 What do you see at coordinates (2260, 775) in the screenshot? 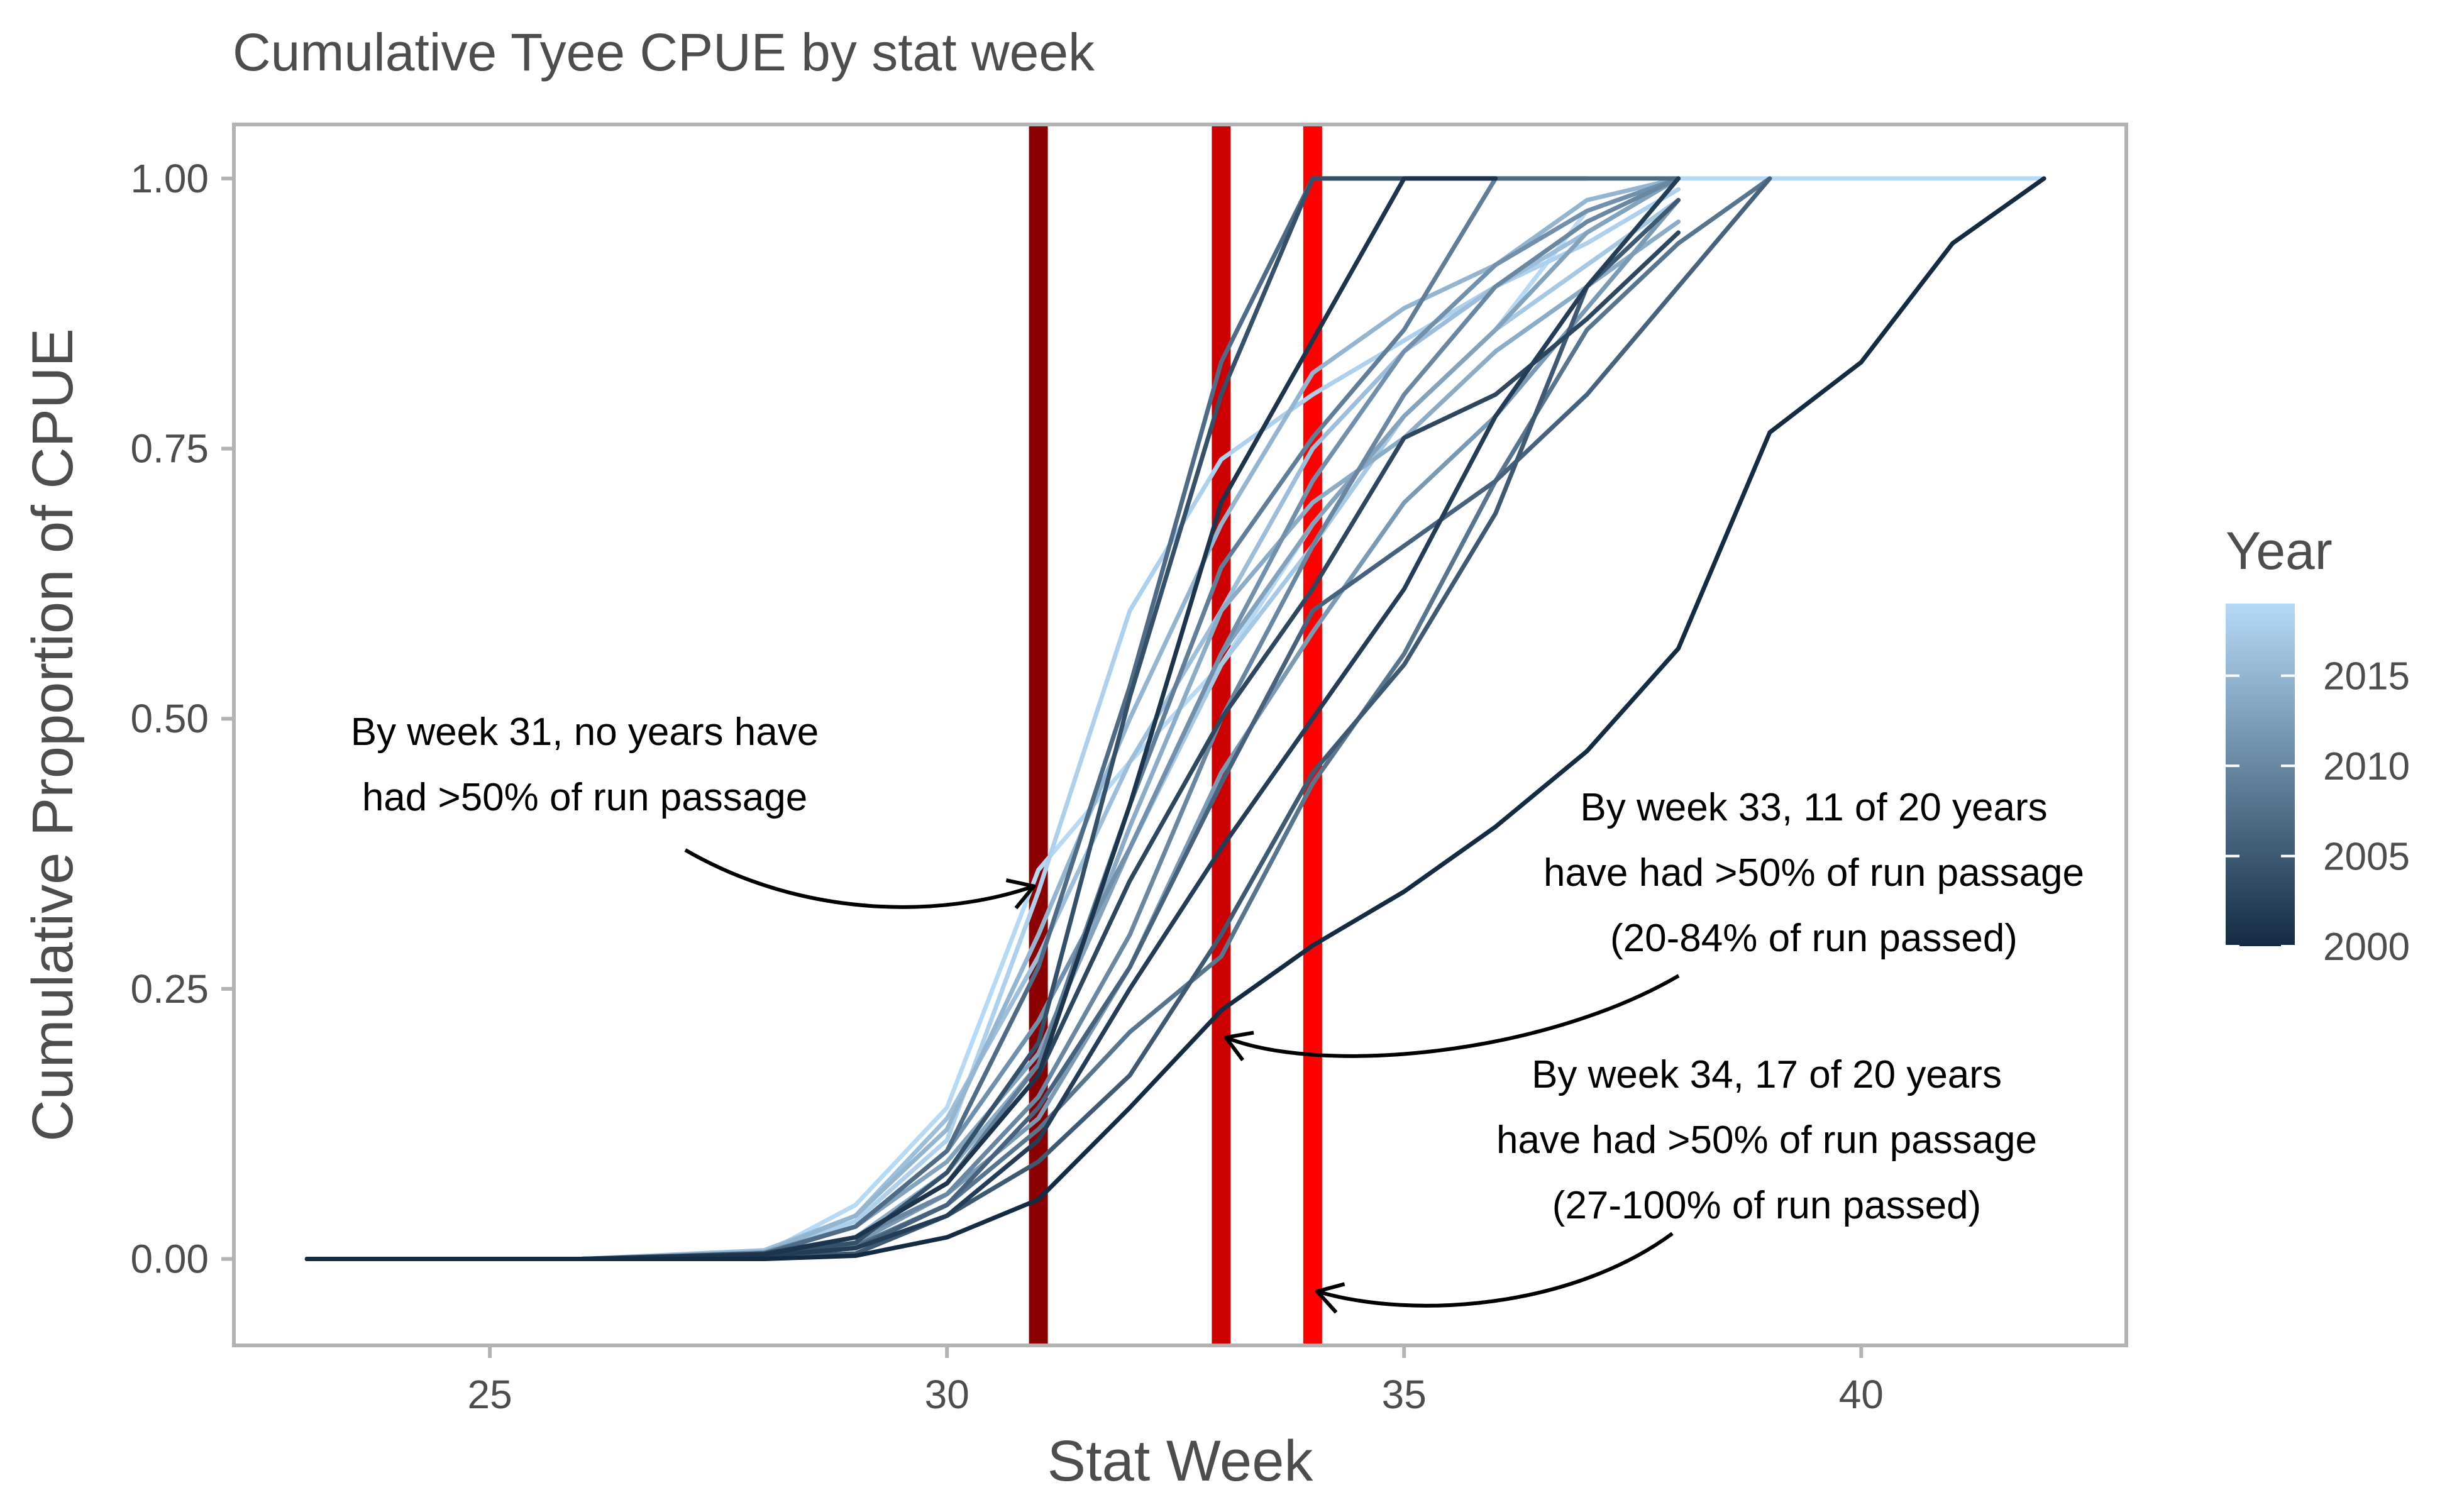
I see `legend-colorbar` at bounding box center [2260, 775].